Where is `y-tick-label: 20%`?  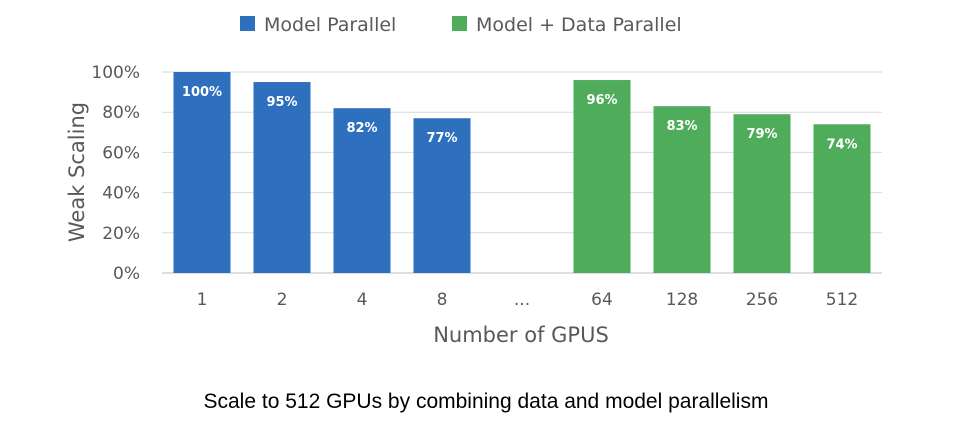 y-tick-label: 20% is located at coordinates (121, 234).